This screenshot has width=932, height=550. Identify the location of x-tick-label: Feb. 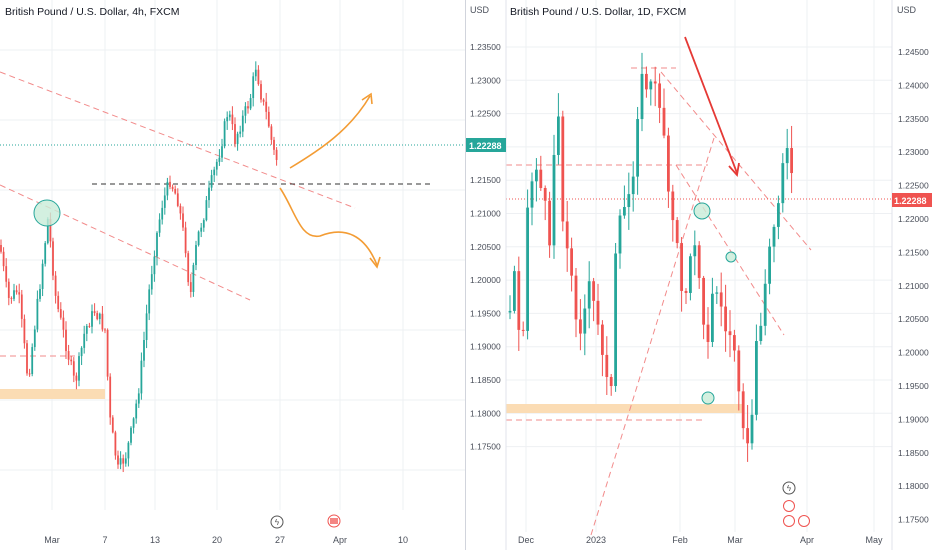
(680, 540).